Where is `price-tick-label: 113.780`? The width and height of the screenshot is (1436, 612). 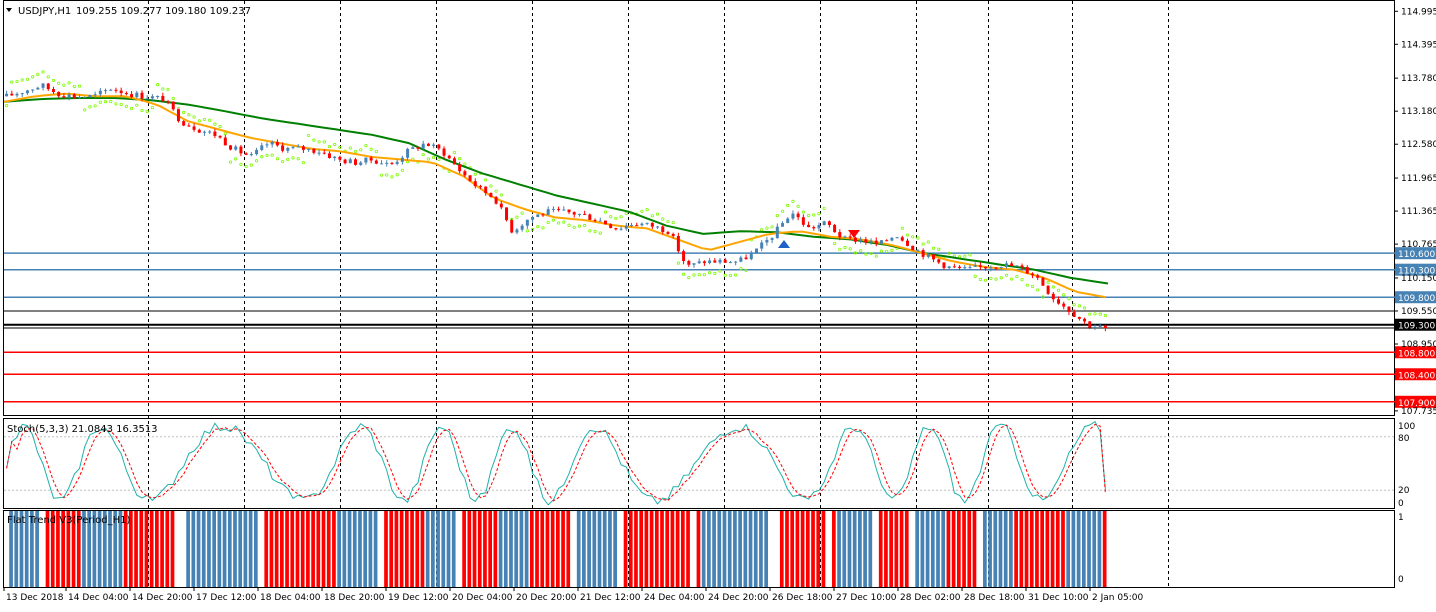
price-tick-label: 113.780 is located at coordinates (1418, 79).